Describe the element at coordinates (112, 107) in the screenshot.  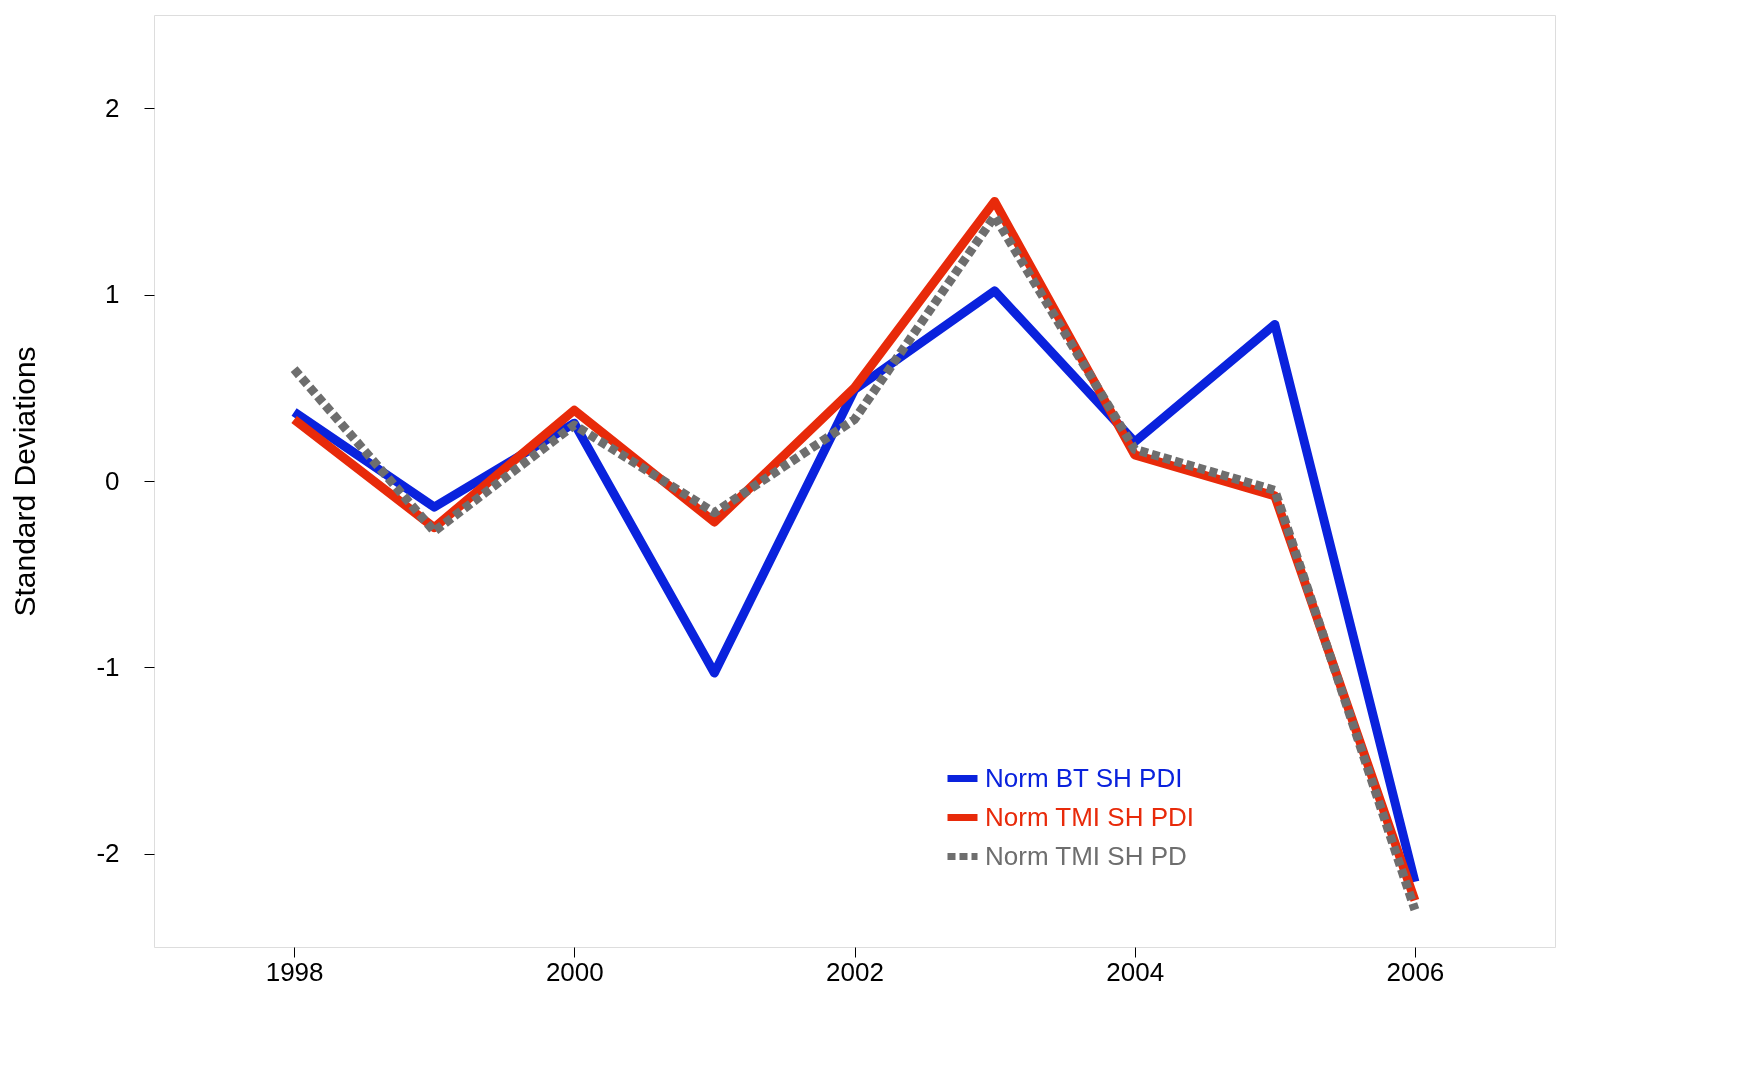
I see `y-tick-label: 2` at that location.